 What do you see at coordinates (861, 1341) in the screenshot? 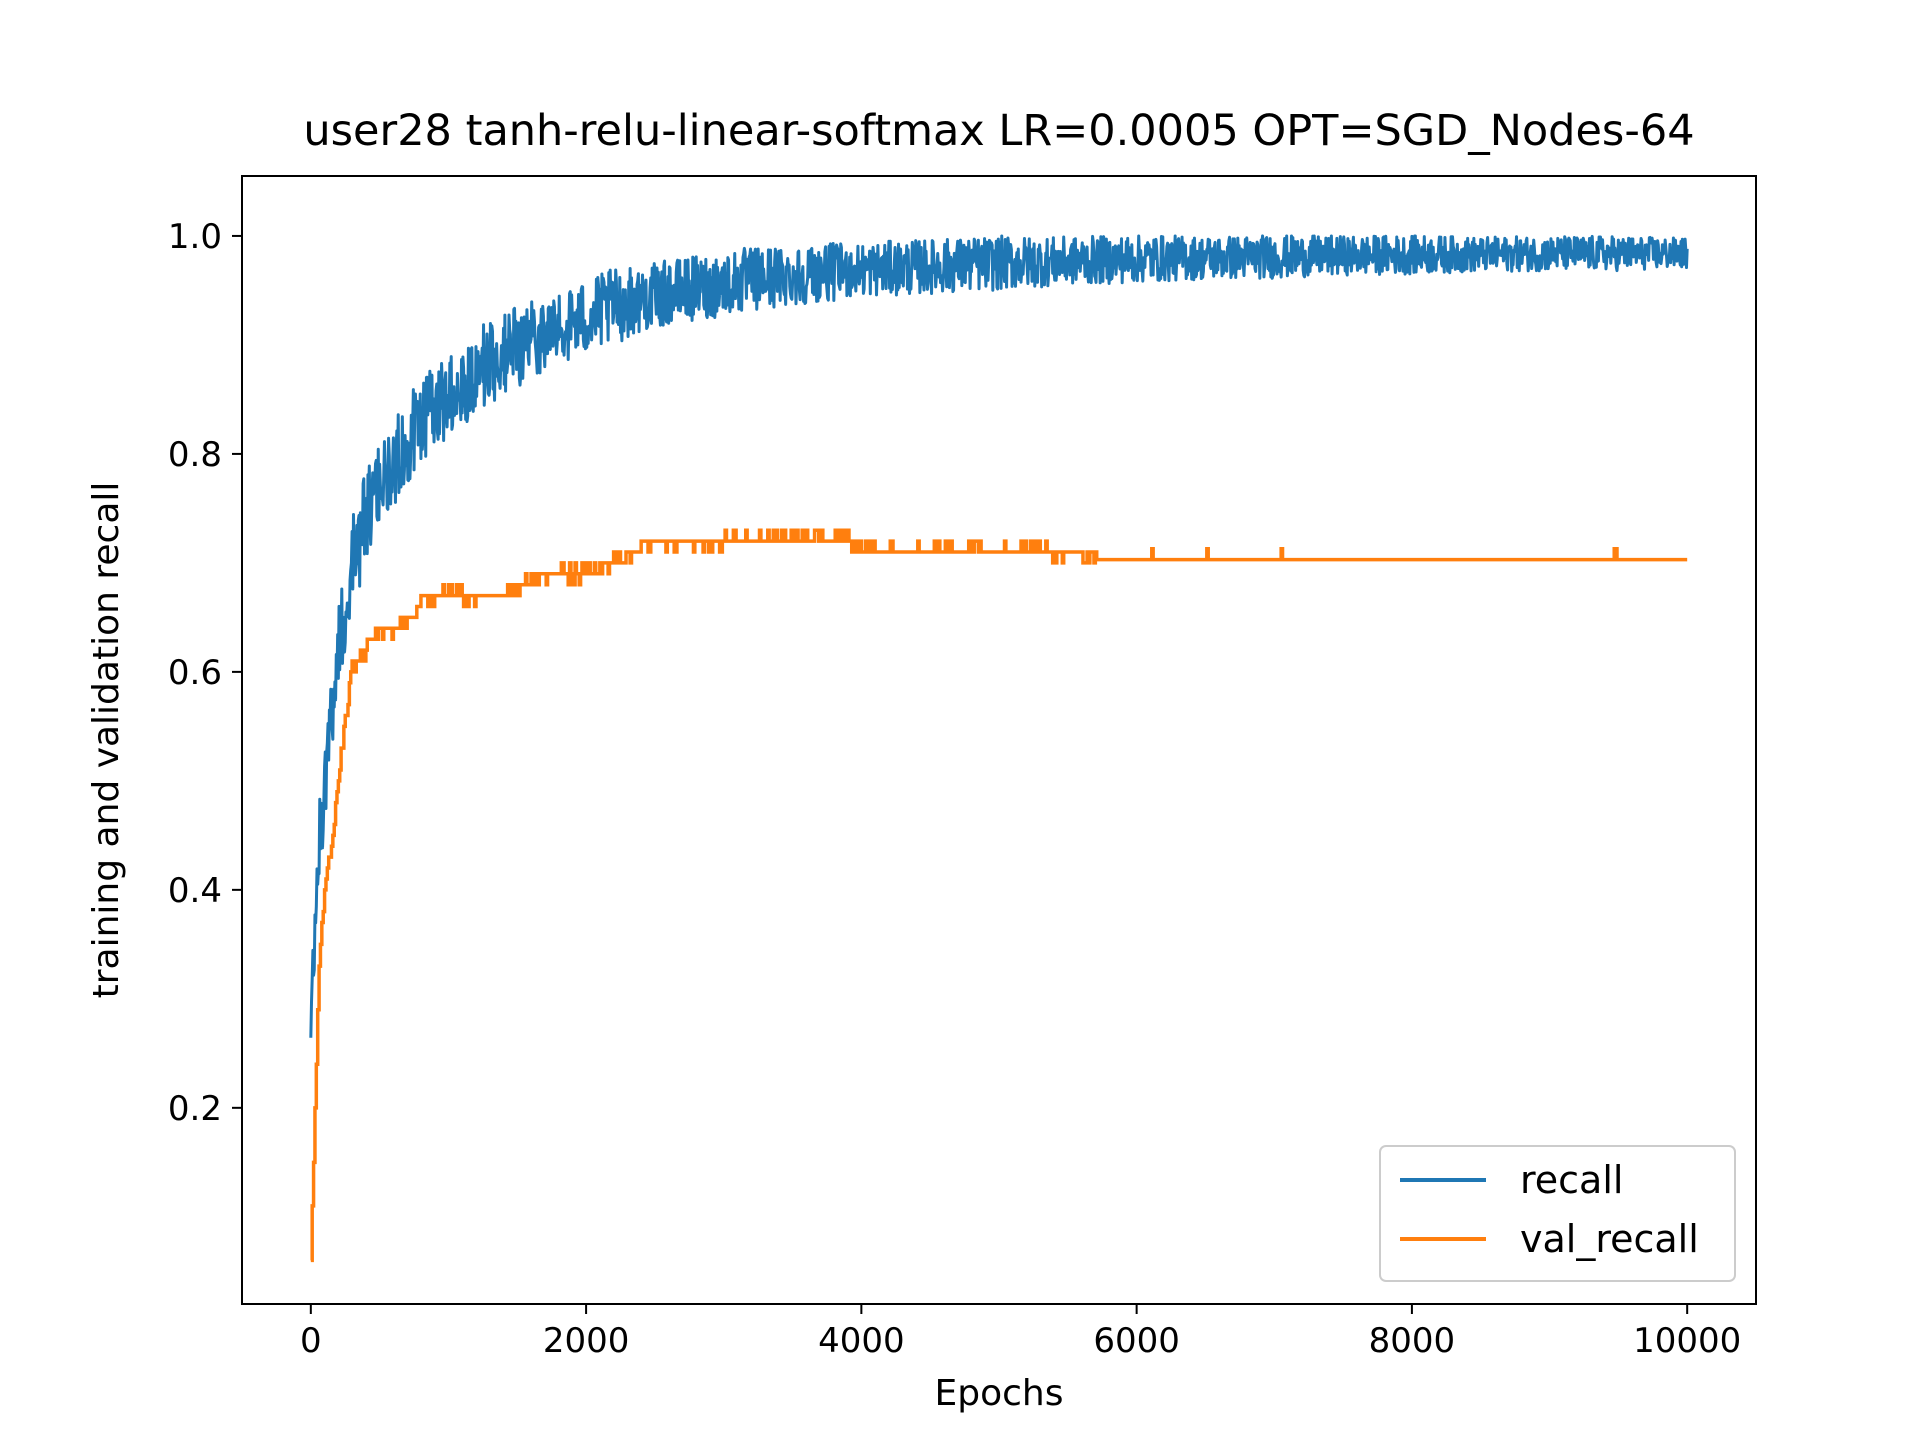
I see `x-tick-label: 4000` at bounding box center [861, 1341].